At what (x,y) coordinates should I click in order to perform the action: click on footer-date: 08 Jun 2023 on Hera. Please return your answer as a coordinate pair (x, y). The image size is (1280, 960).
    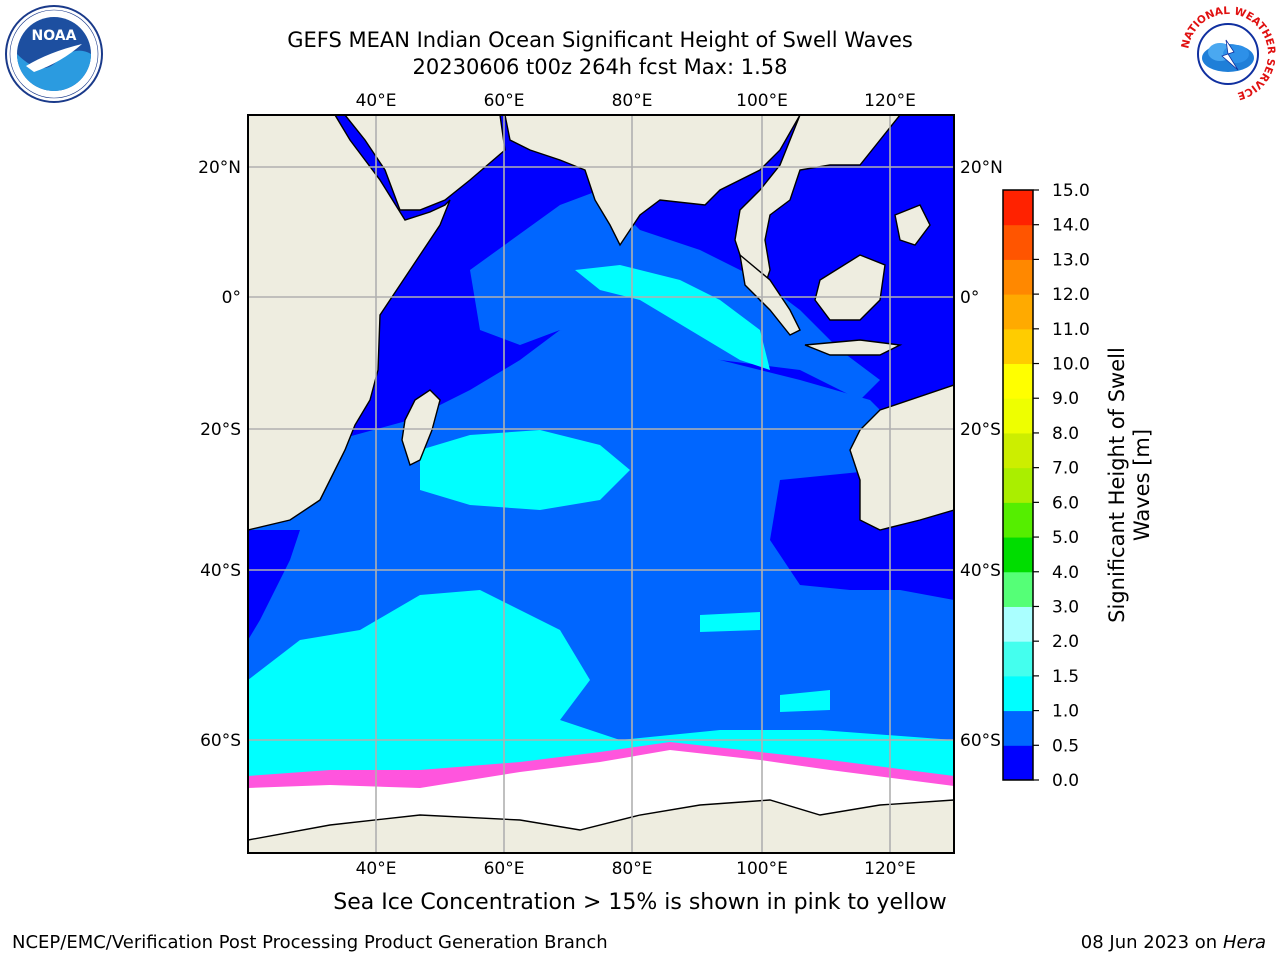
    Looking at the image, I should click on (1173, 942).